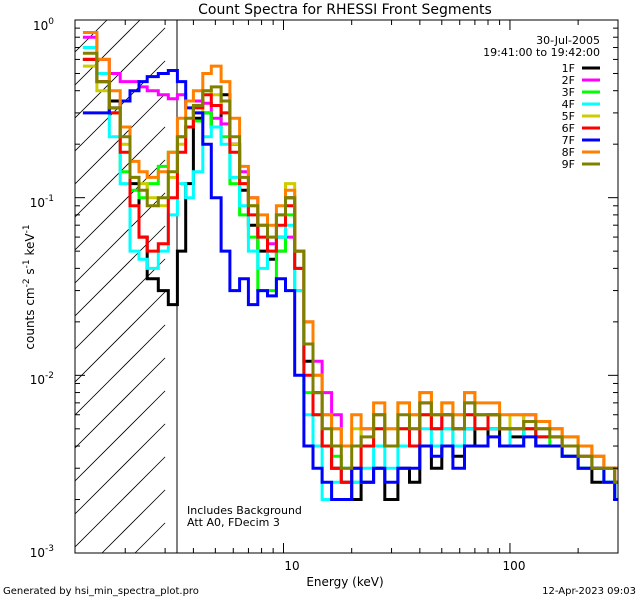  I want to click on y-tick-label-1: 10⁰, so click(43, 25).